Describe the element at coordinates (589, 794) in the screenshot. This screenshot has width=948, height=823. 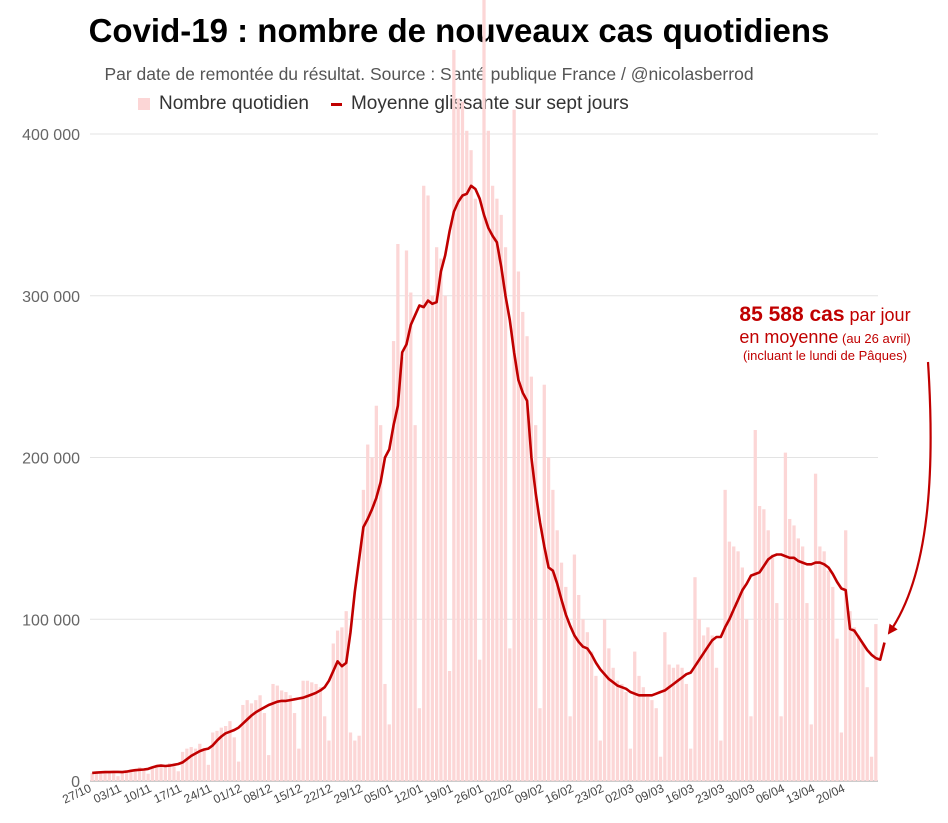
I see `x-tick-label: 23/02` at that location.